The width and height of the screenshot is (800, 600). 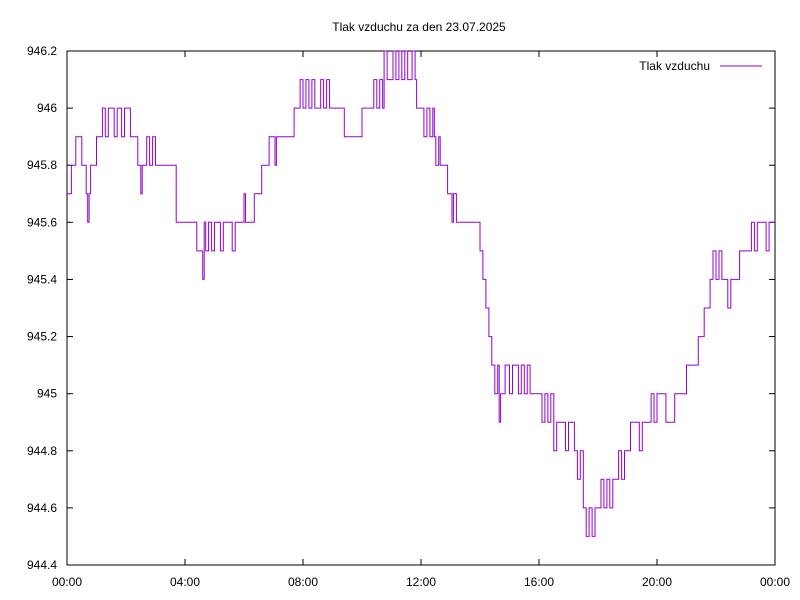 What do you see at coordinates (185, 582) in the screenshot?
I see `x-tick-label: 04:00` at bounding box center [185, 582].